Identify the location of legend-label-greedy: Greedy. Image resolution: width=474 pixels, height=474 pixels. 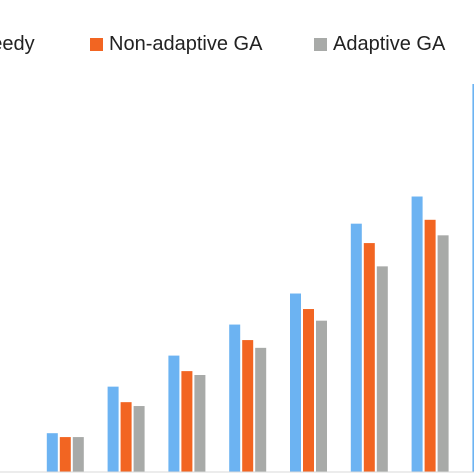
(17, 44).